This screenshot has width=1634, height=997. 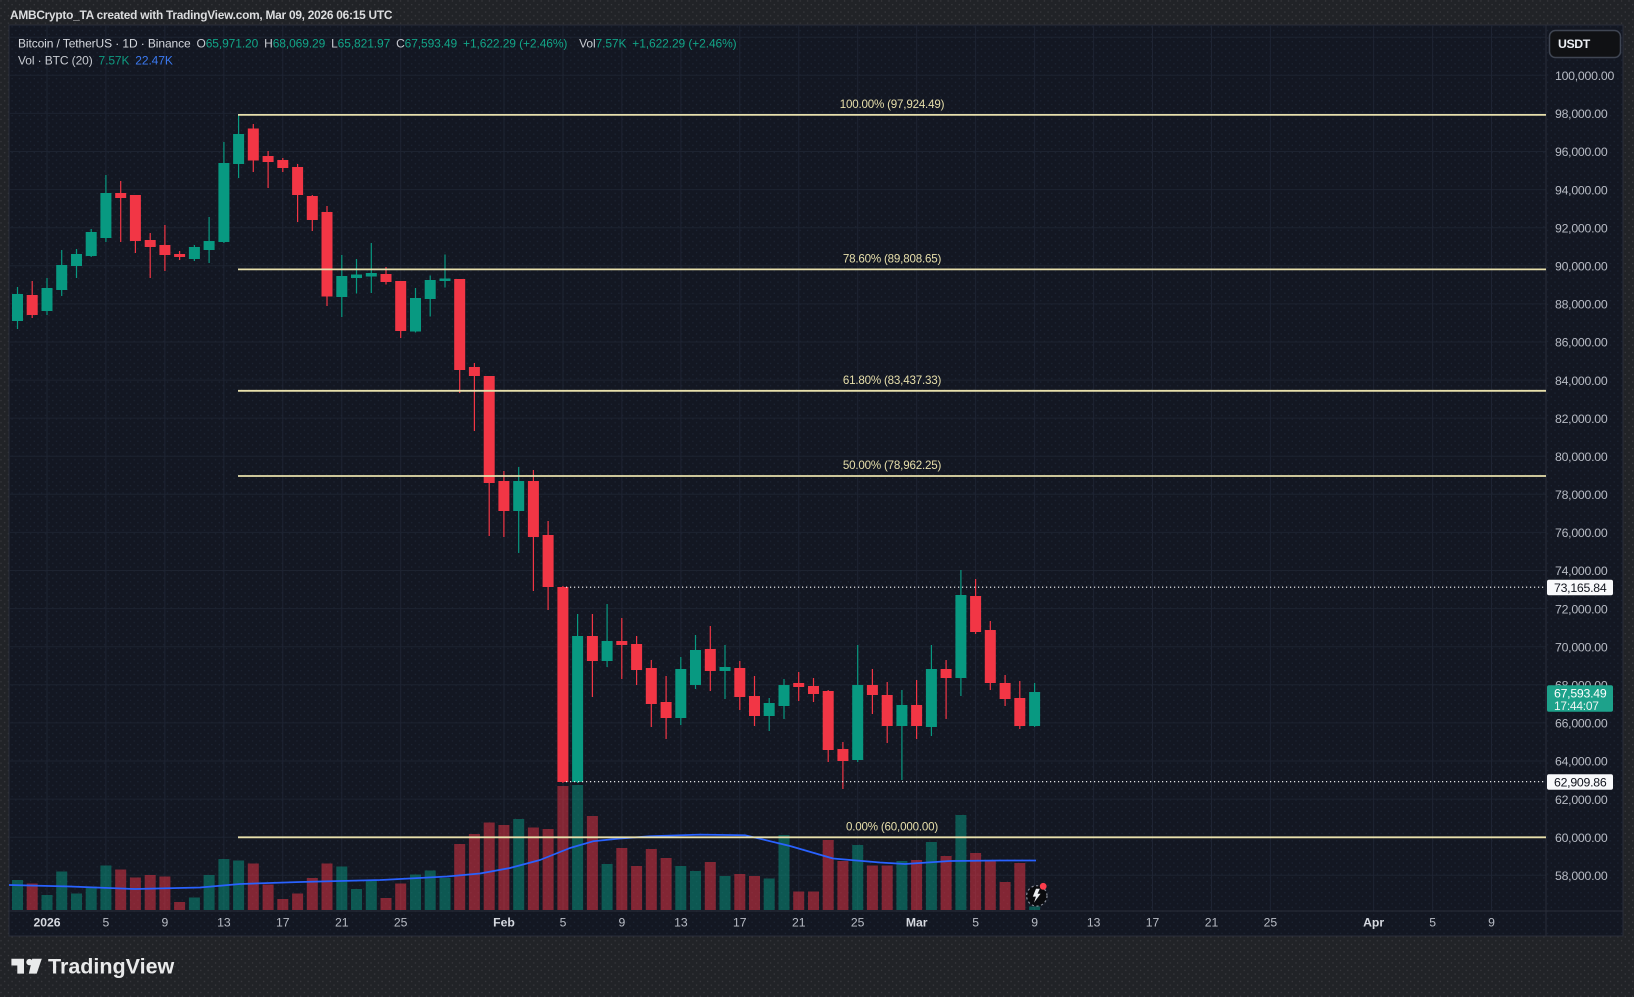 I want to click on svg-text: 64,000.00, so click(x=1581, y=762).